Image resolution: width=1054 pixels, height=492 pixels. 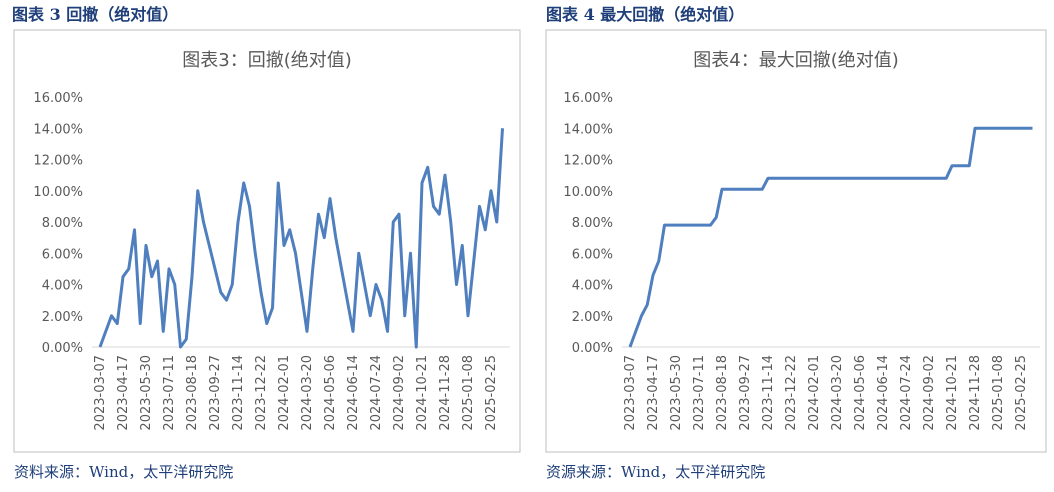 What do you see at coordinates (645, 14) in the screenshot?
I see `heading: 图表 4 最大回撤（绝对值）` at bounding box center [645, 14].